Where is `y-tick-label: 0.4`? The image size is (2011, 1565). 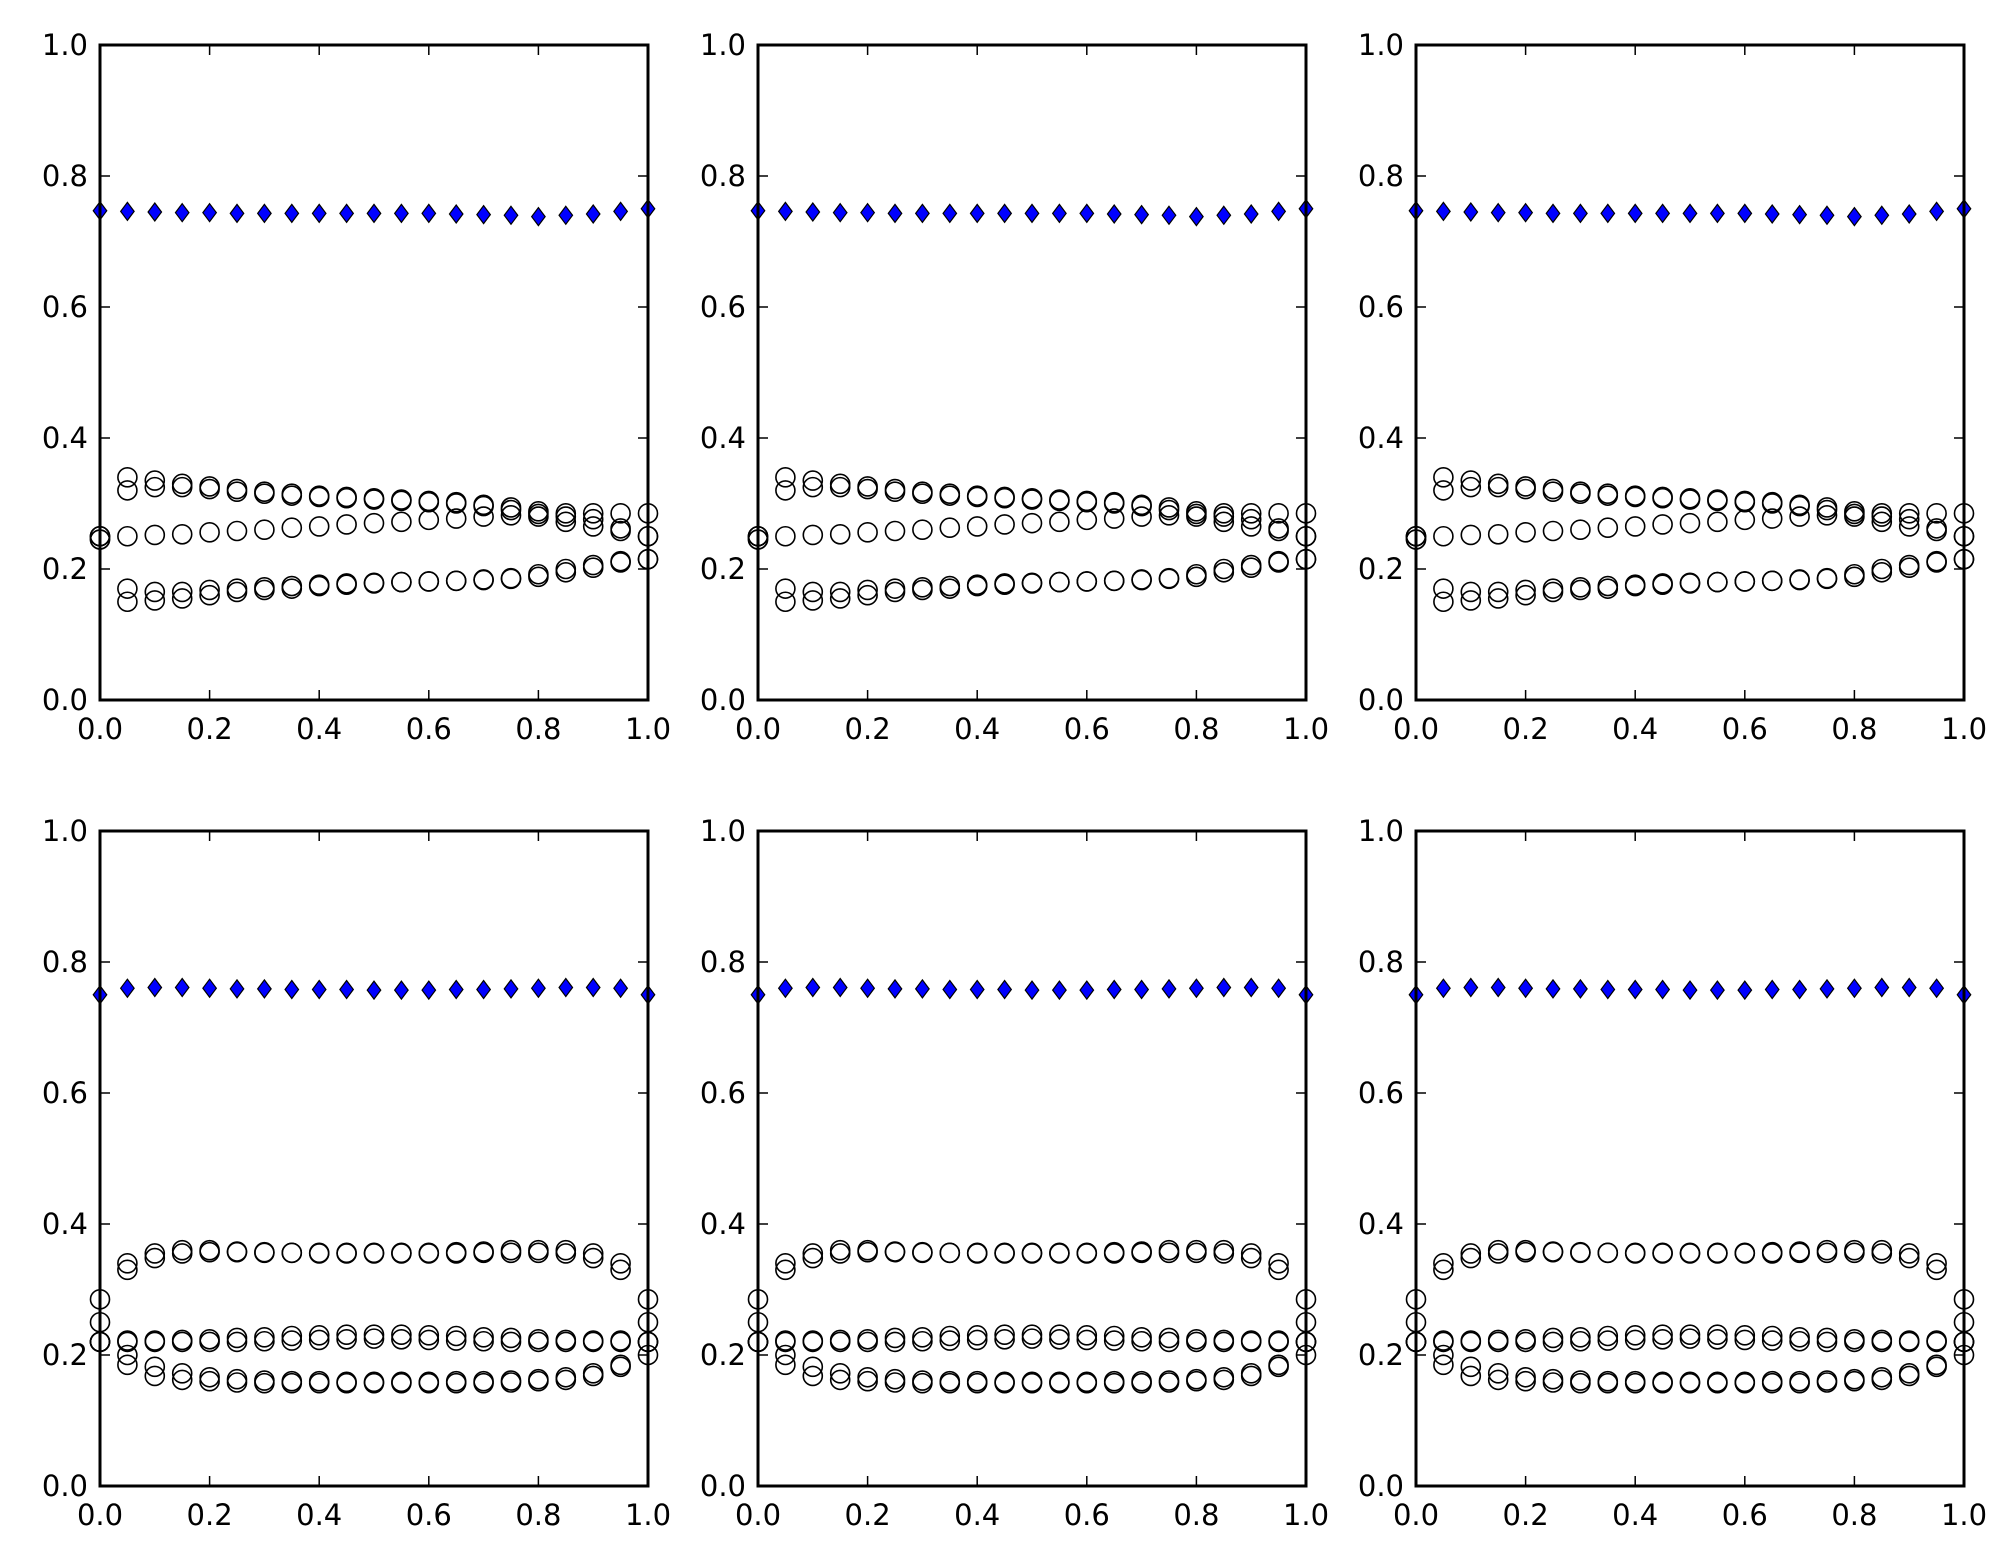
y-tick-label: 0.4 is located at coordinates (1381, 438).